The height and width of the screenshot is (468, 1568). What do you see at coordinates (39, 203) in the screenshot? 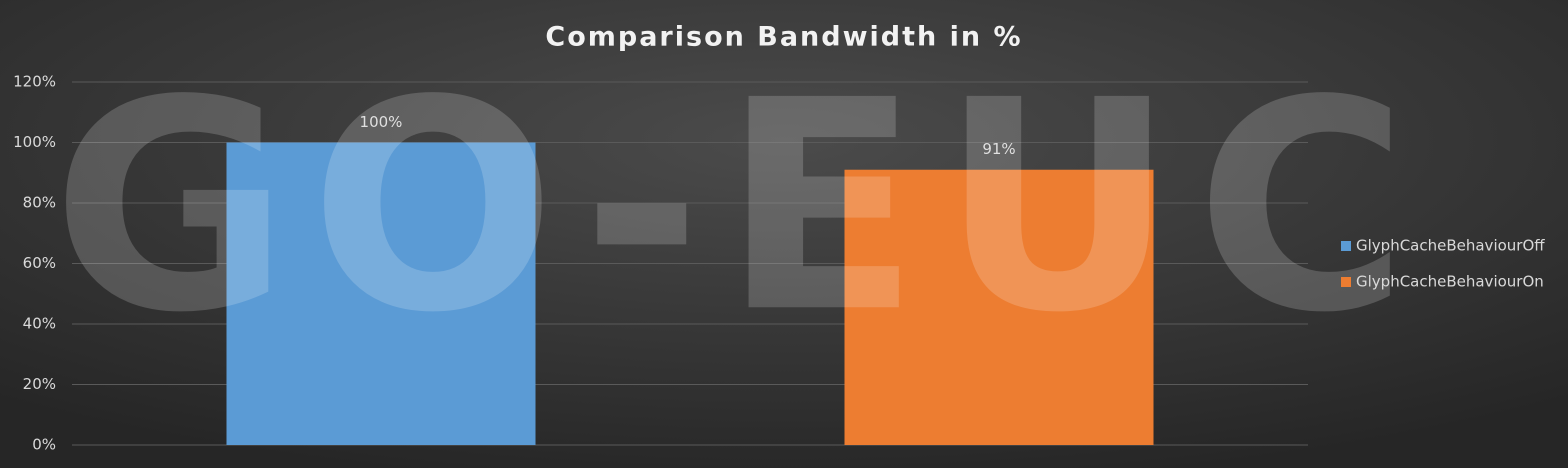
I see `y-tick-label: 80%` at bounding box center [39, 203].